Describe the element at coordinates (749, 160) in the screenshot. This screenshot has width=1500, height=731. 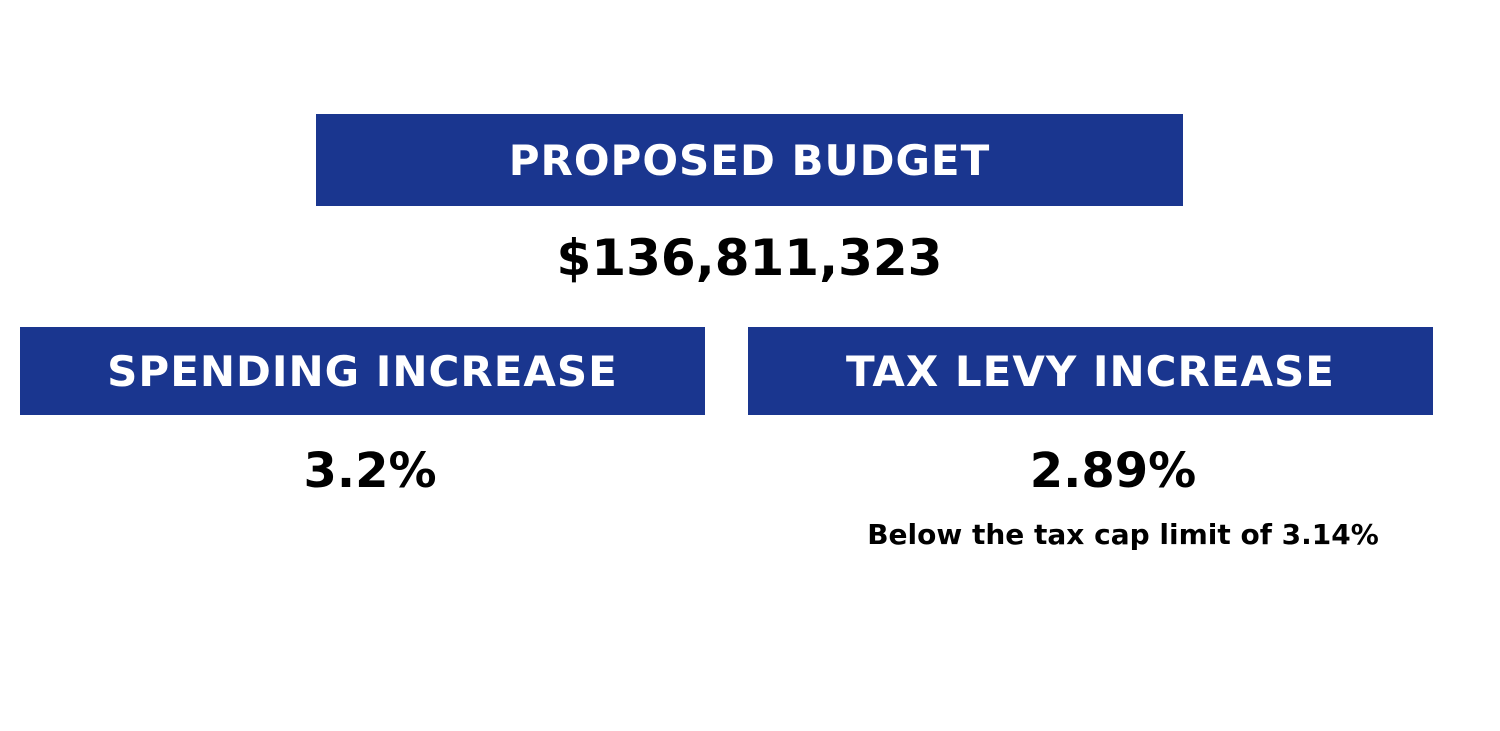
I see `proposed-budget-banner: PROPOSED BUDGET` at that location.